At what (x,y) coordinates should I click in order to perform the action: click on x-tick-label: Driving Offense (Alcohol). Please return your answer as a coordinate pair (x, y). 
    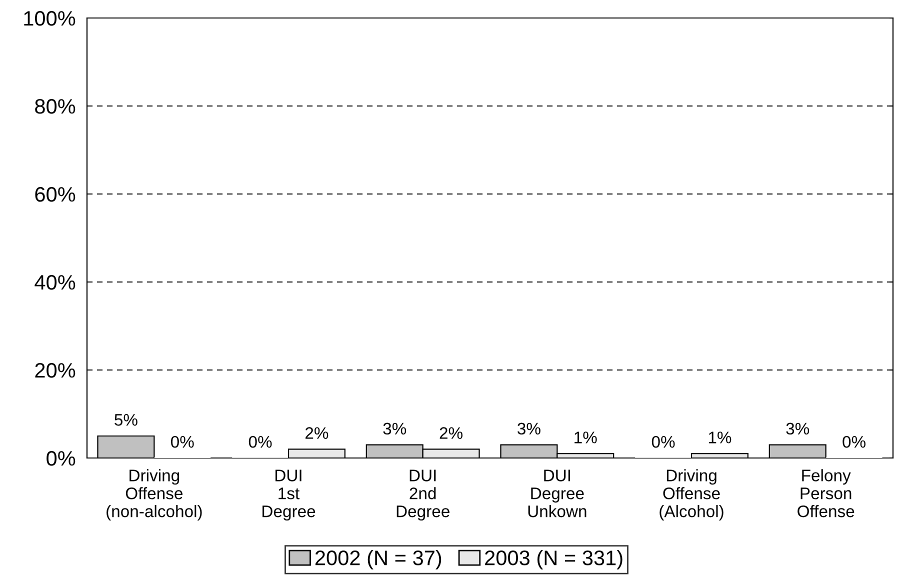
    Looking at the image, I should click on (692, 495).